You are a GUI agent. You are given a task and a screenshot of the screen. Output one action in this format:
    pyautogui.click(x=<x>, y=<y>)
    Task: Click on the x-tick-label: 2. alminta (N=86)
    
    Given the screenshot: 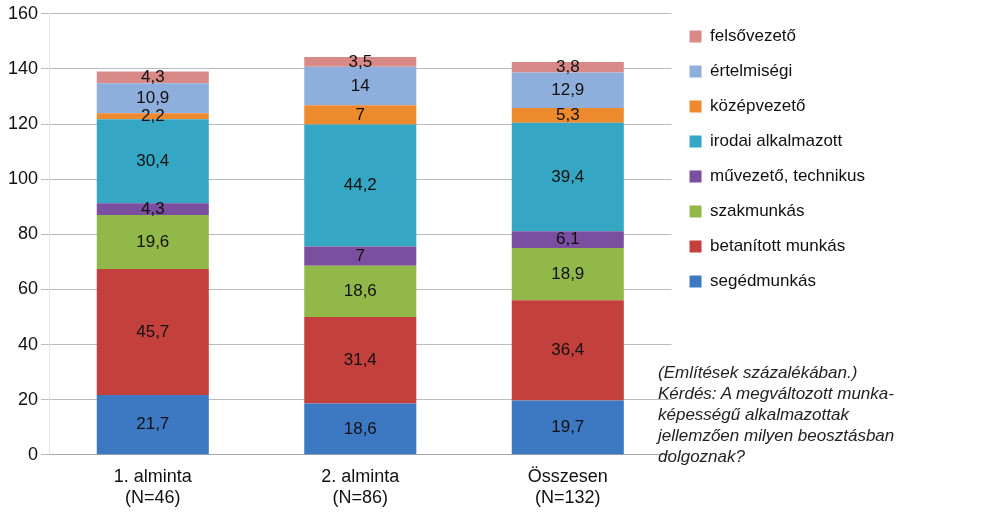 What is the action you would take?
    pyautogui.click(x=361, y=486)
    